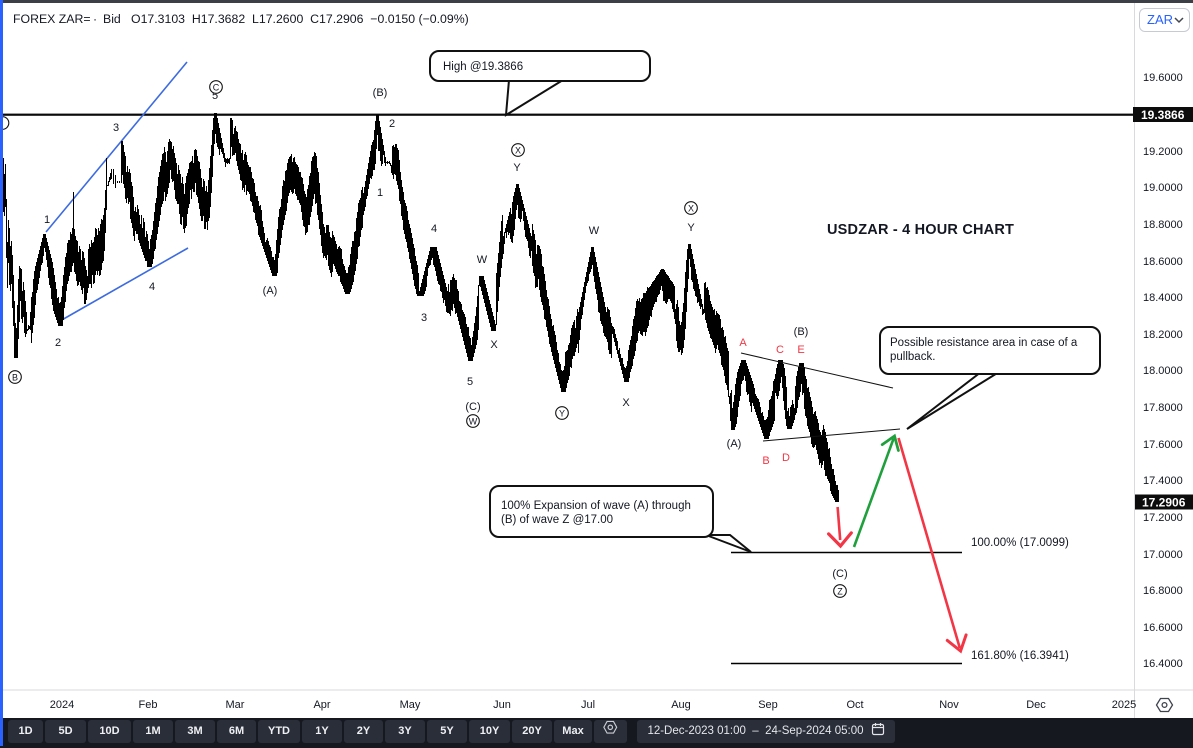  I want to click on svg-text: 16.6000, so click(1163, 628).